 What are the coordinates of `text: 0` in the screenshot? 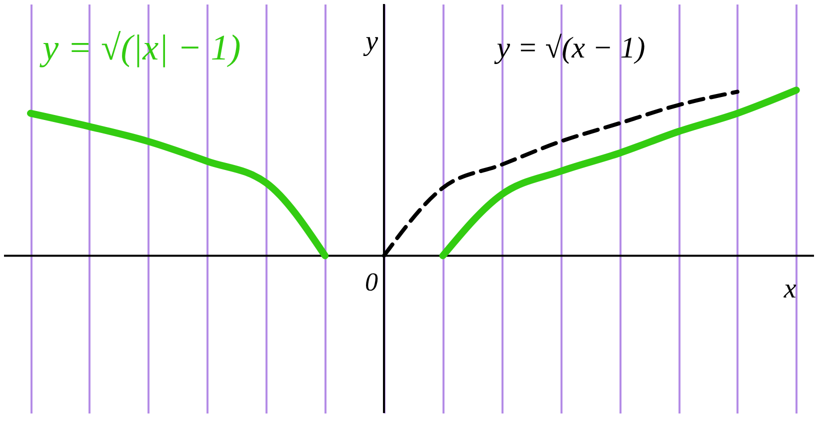 It's located at (371, 282).